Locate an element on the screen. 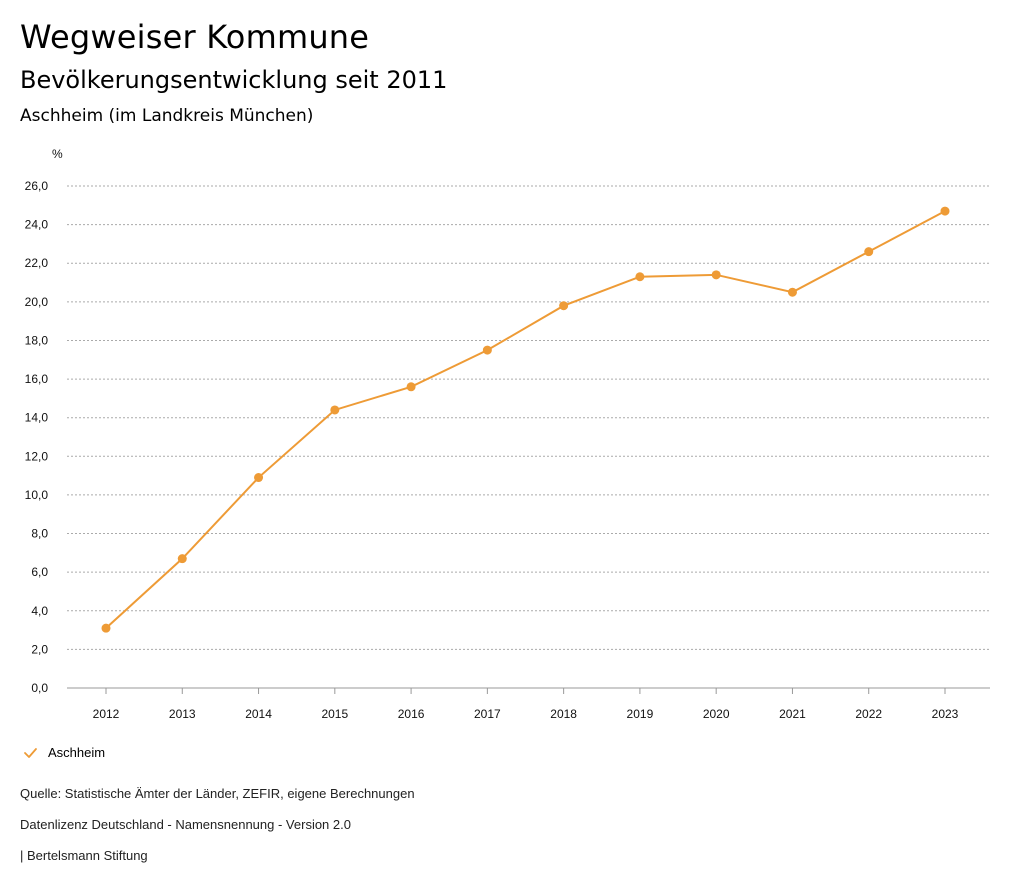  x-tick-label: 2021 is located at coordinates (792, 714).